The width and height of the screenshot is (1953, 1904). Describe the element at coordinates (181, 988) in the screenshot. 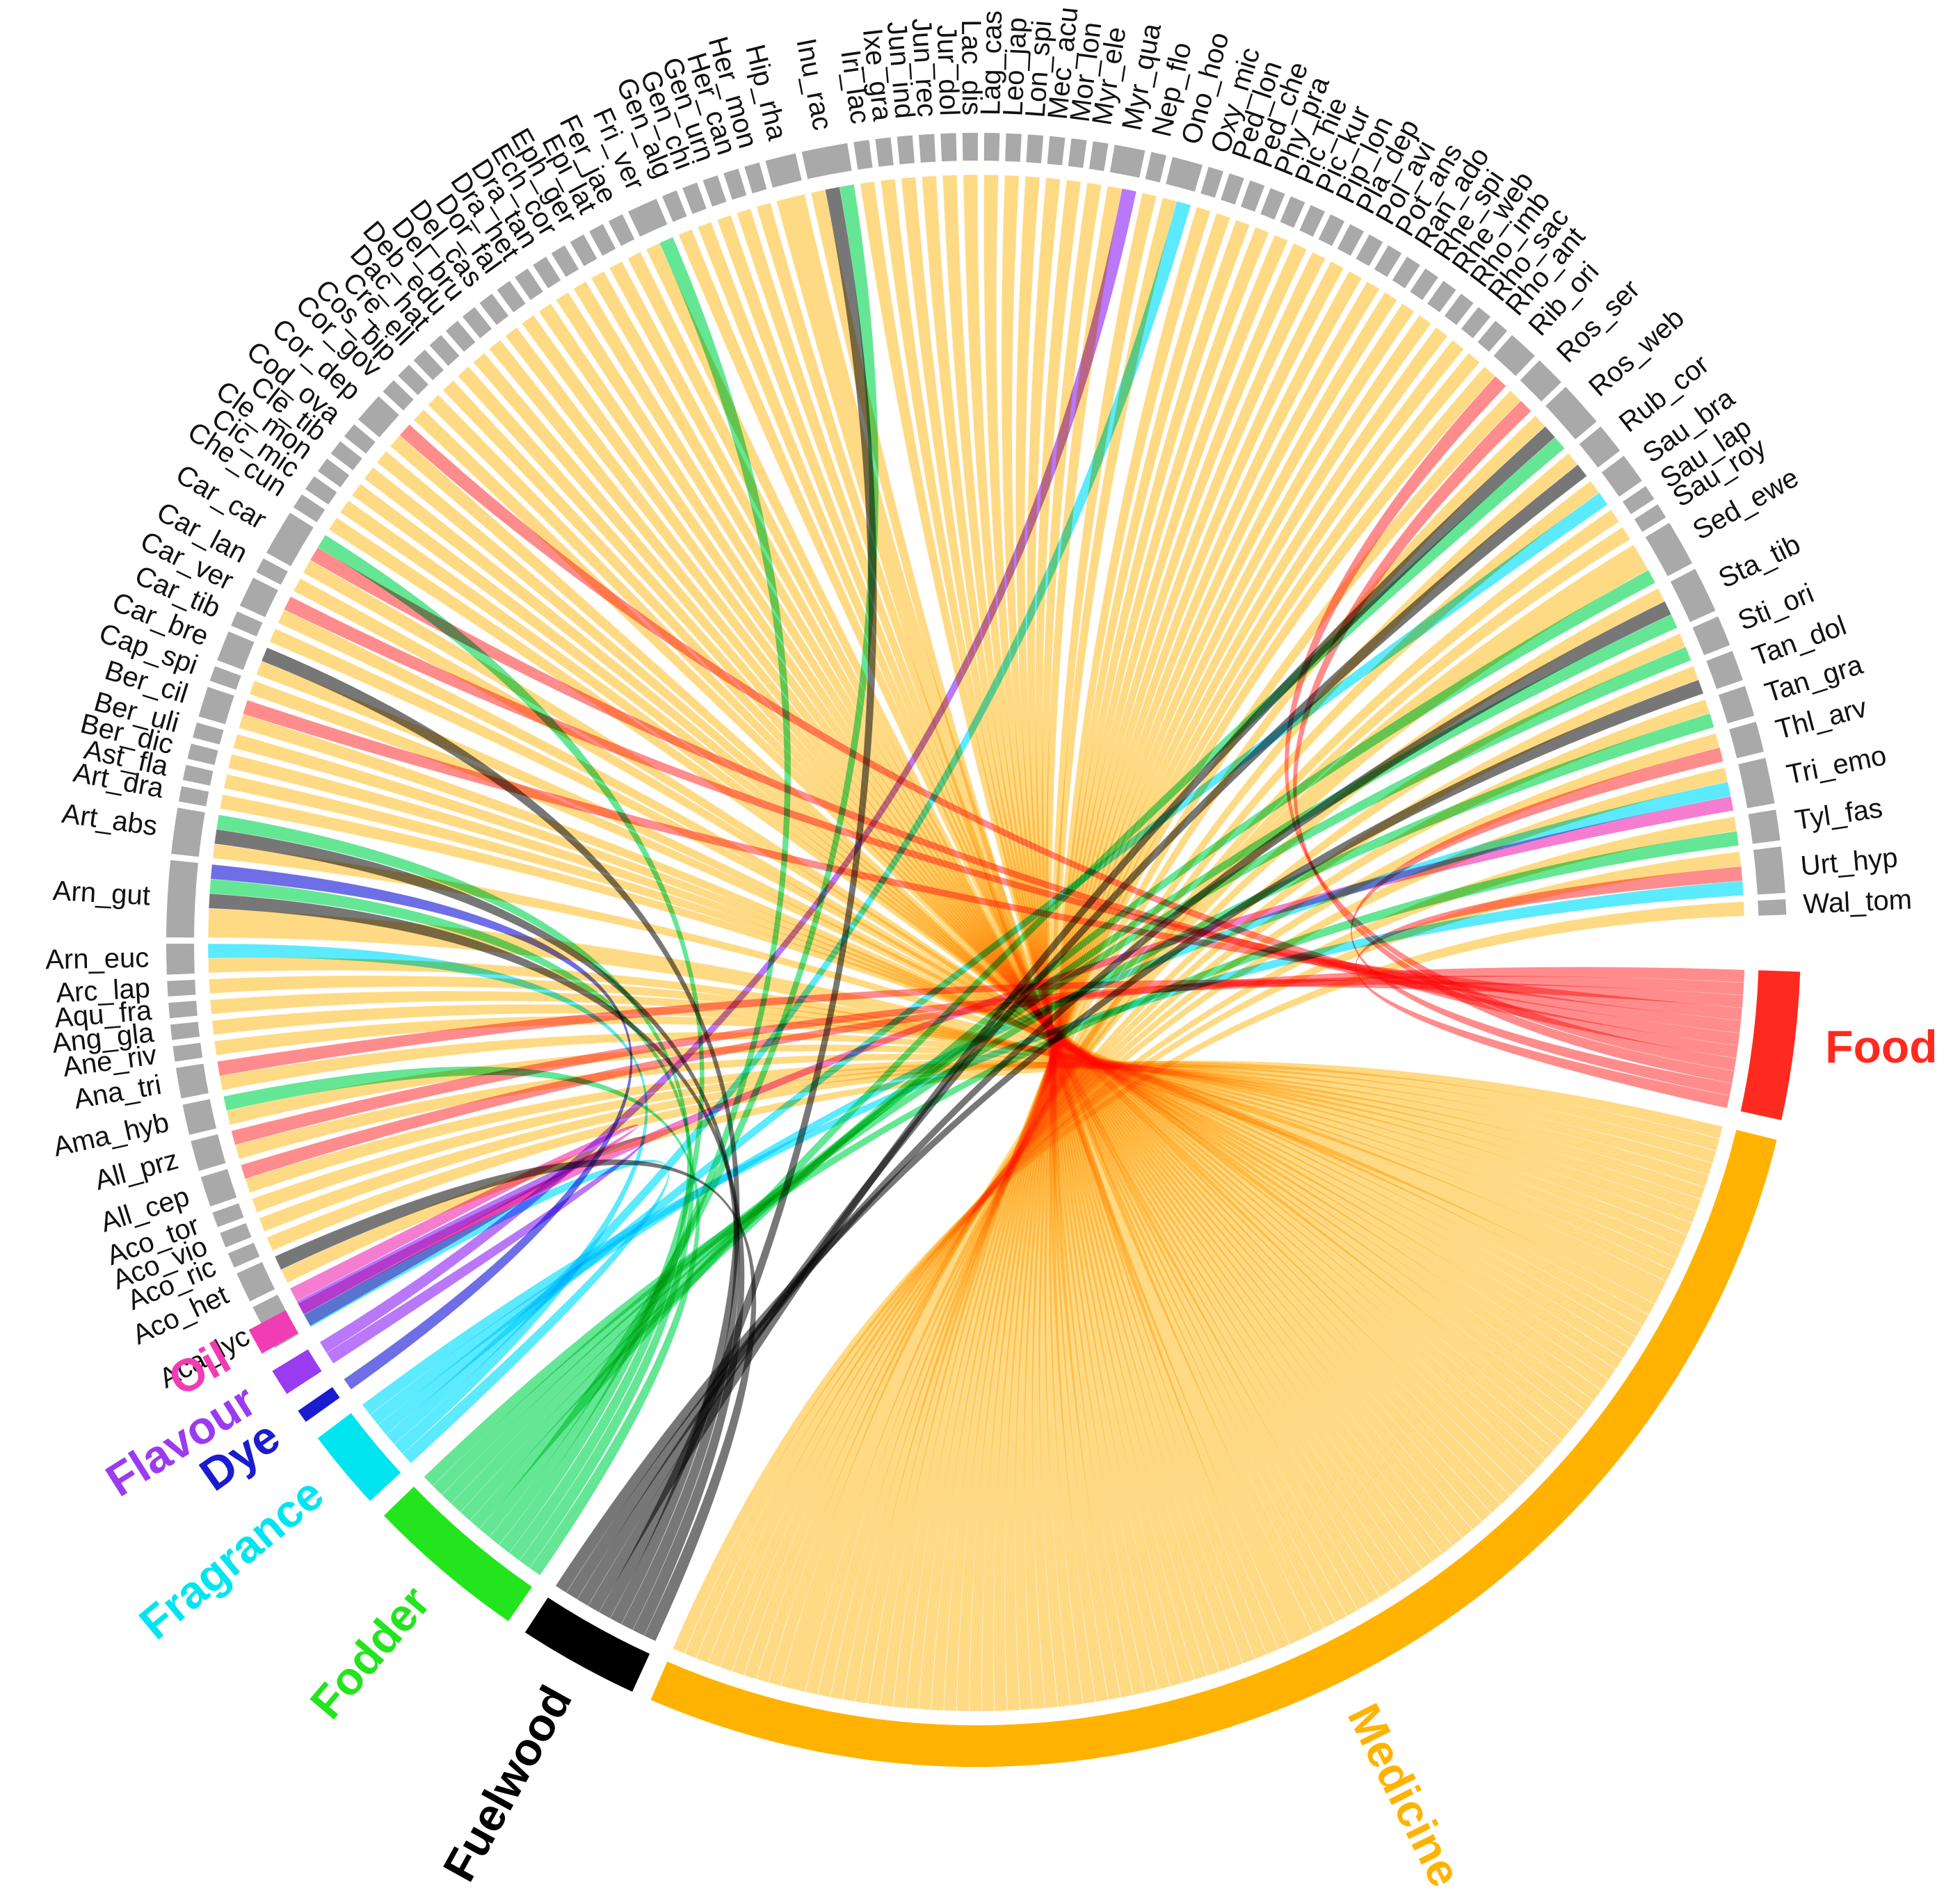

I see `species-arc-arc-lap` at that location.